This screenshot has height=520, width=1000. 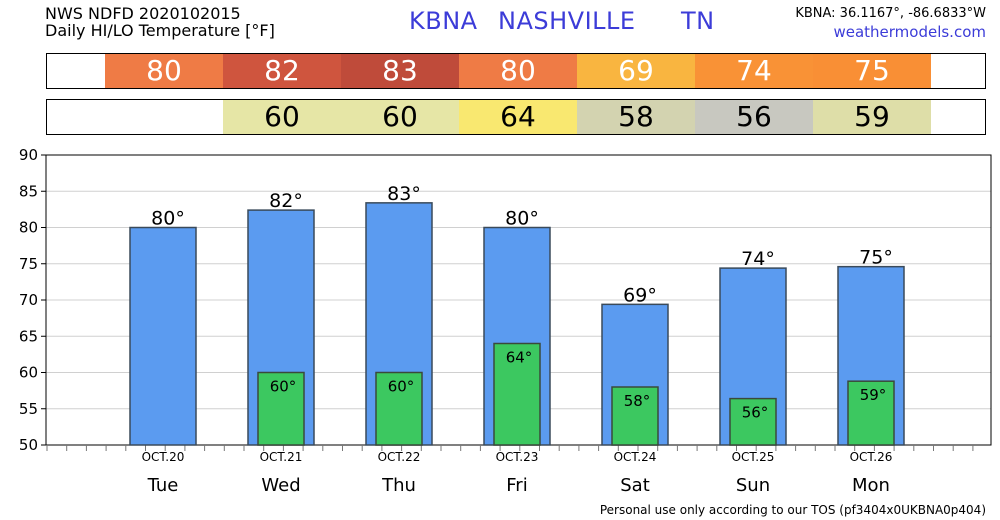 I want to click on lo-strip-cell: 56, so click(x=754, y=117).